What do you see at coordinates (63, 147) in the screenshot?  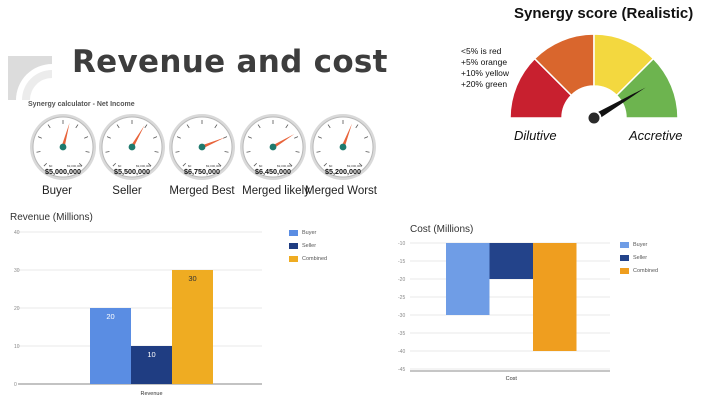 I see `net-income-gauge: $0 $9,000,000$5,000,000` at bounding box center [63, 147].